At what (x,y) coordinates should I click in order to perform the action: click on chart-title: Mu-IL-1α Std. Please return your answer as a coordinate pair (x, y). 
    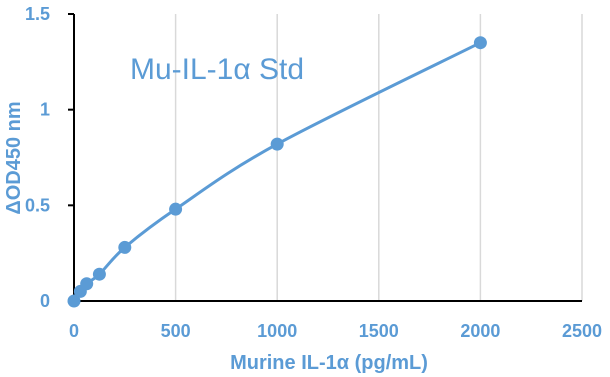
    Looking at the image, I should click on (217, 69).